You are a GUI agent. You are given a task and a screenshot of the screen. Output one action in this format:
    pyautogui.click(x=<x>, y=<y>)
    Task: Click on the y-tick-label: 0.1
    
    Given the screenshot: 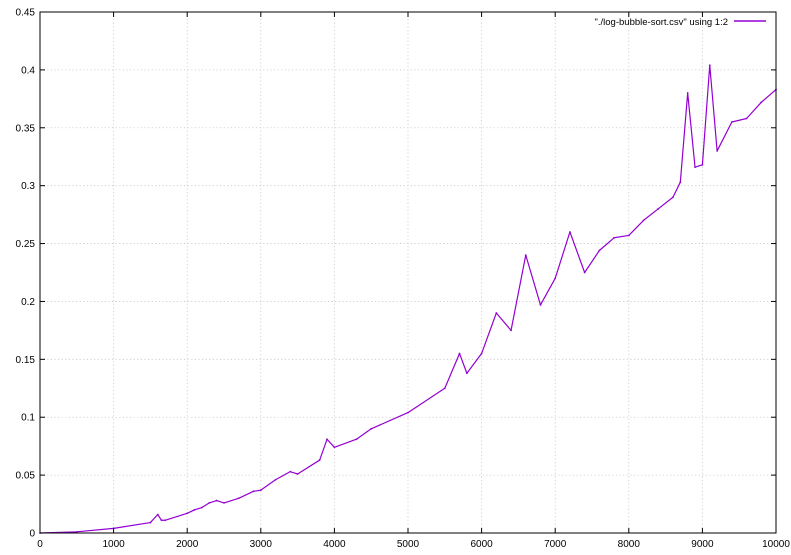 What is the action you would take?
    pyautogui.click(x=28, y=418)
    